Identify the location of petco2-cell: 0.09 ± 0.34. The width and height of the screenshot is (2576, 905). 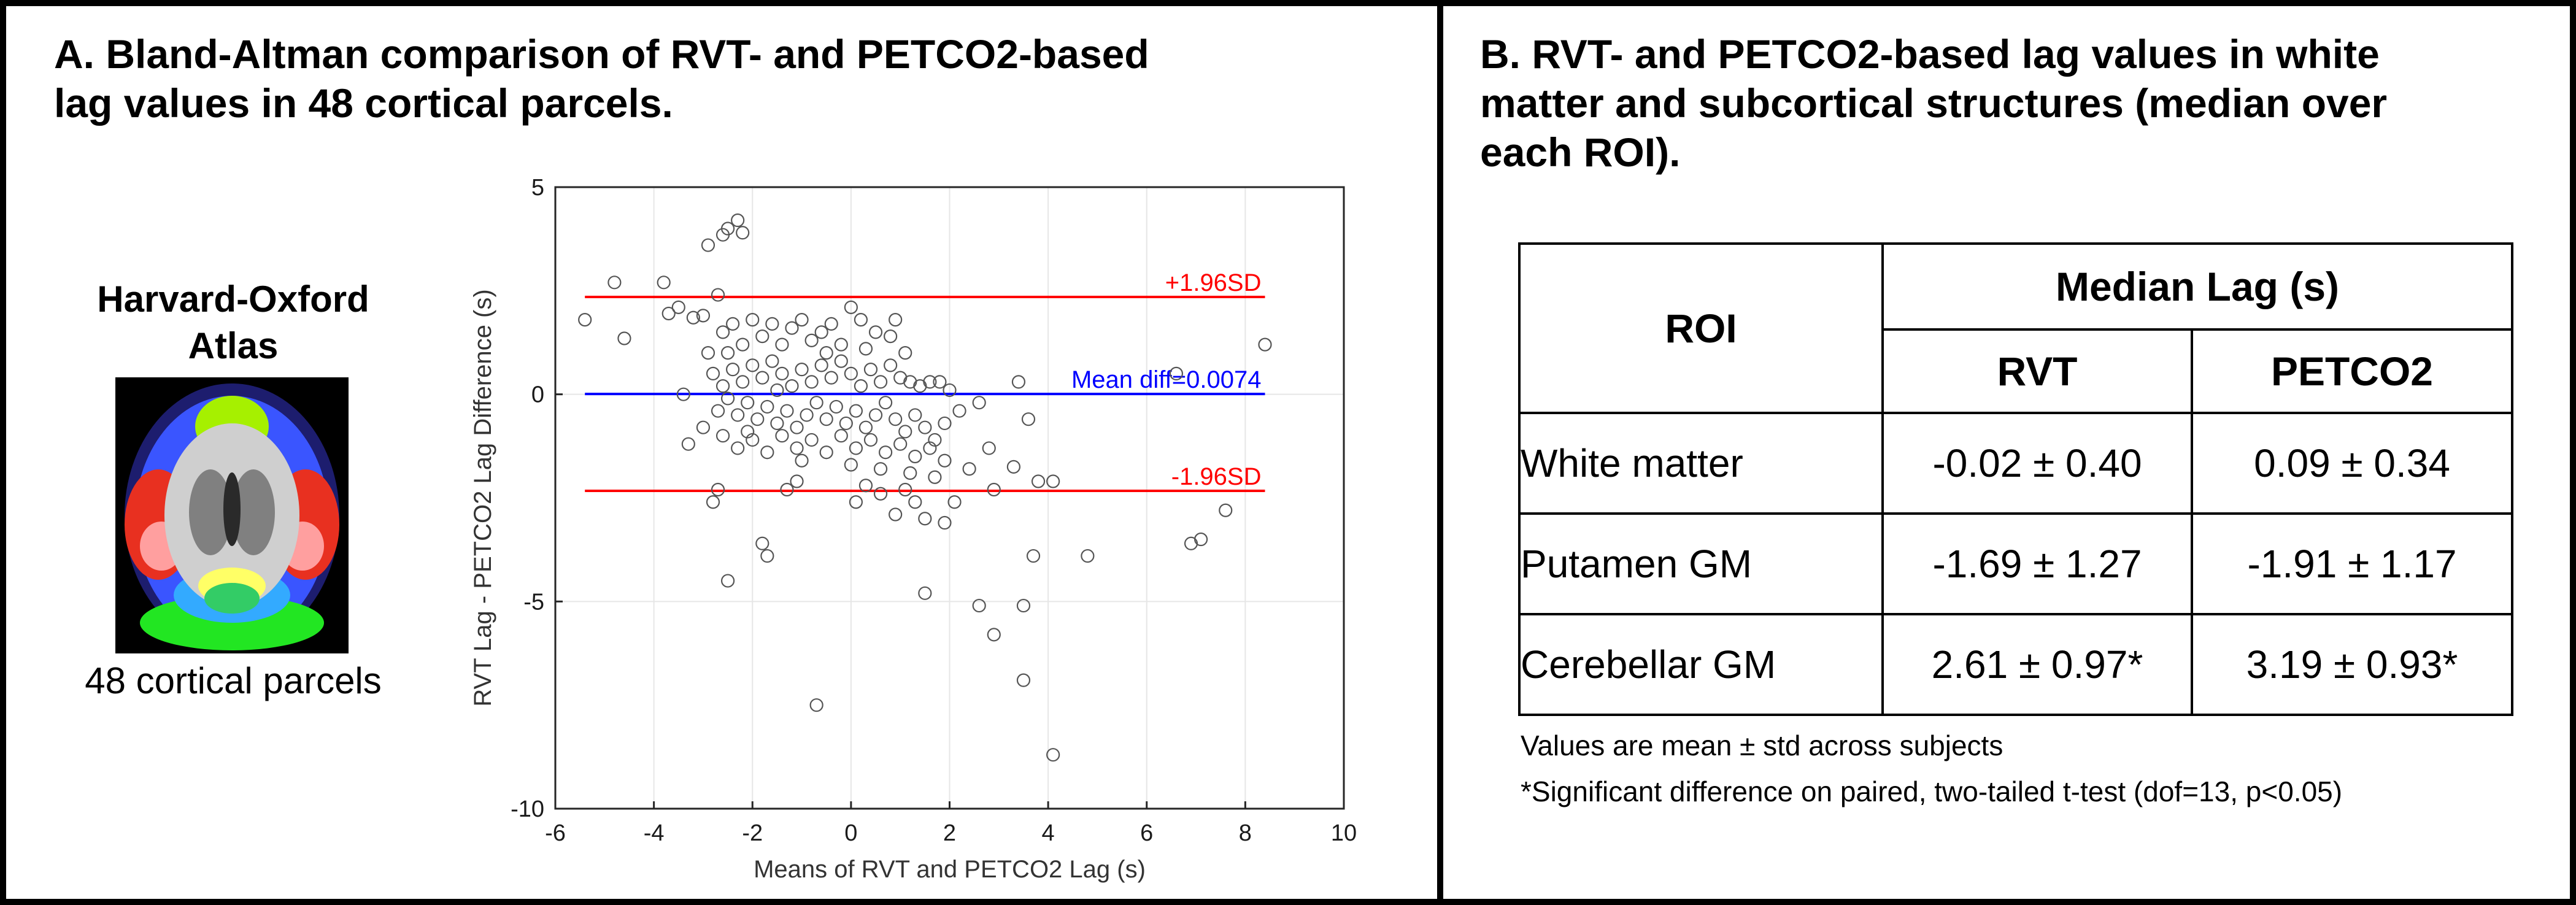
(2352, 463).